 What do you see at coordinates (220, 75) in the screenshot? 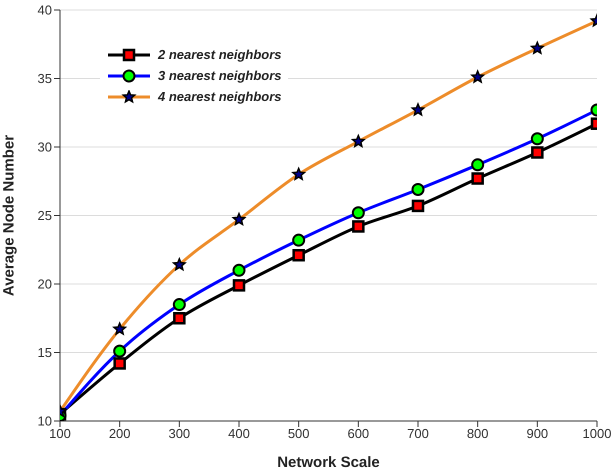
I see `legend-label: 3 nearest neighbors` at bounding box center [220, 75].